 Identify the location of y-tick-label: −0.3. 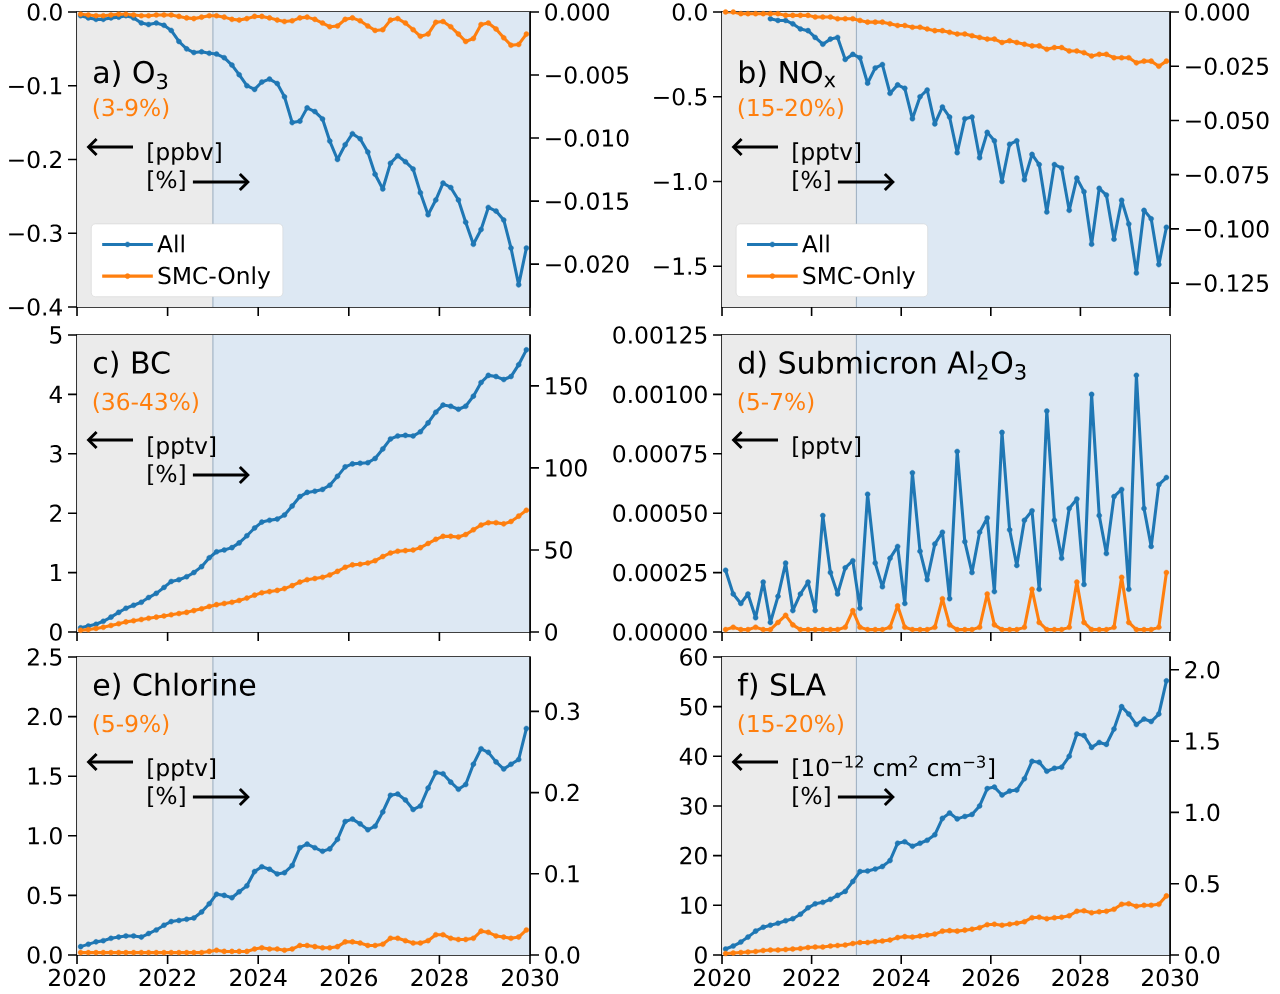
(35, 233).